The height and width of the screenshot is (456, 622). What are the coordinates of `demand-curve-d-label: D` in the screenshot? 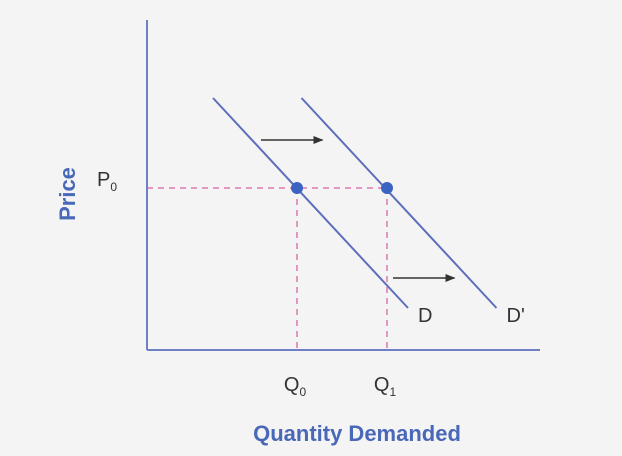 It's located at (425, 316).